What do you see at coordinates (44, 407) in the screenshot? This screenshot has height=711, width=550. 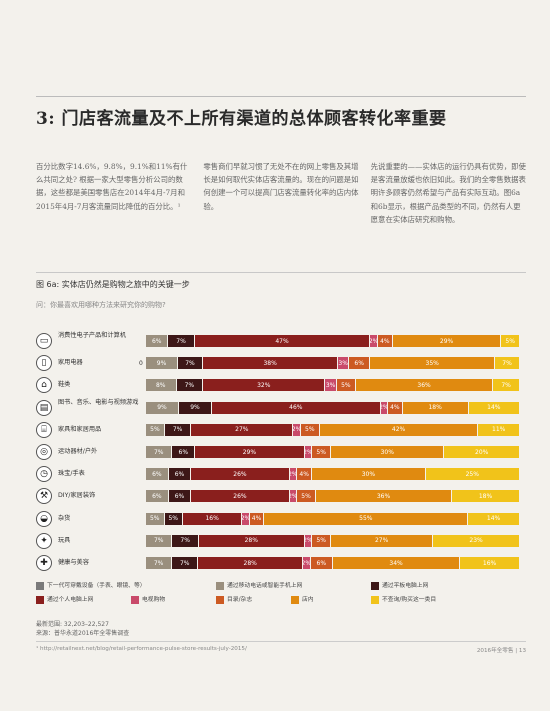 I see `book-icon: ▤` at bounding box center [44, 407].